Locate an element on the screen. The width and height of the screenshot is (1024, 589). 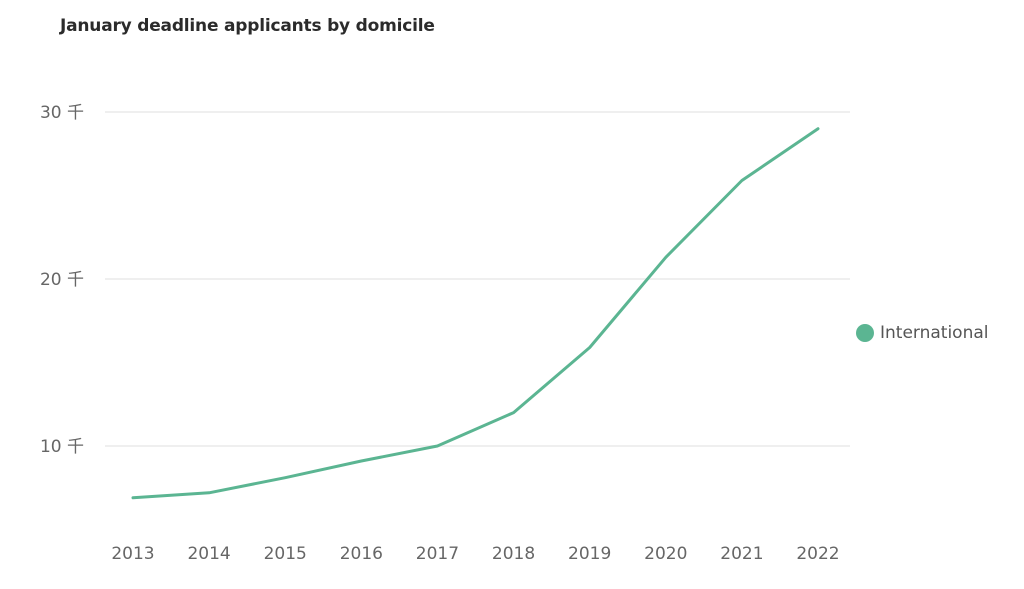
y-axis-ticks: 10 千 20 千 30 千 is located at coordinates (62, 280).